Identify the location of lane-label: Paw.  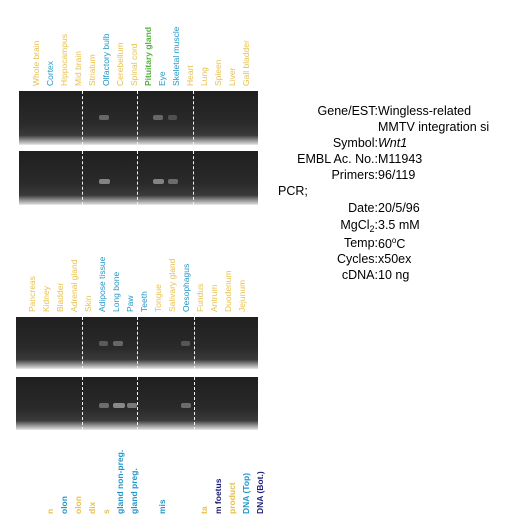
(130, 303).